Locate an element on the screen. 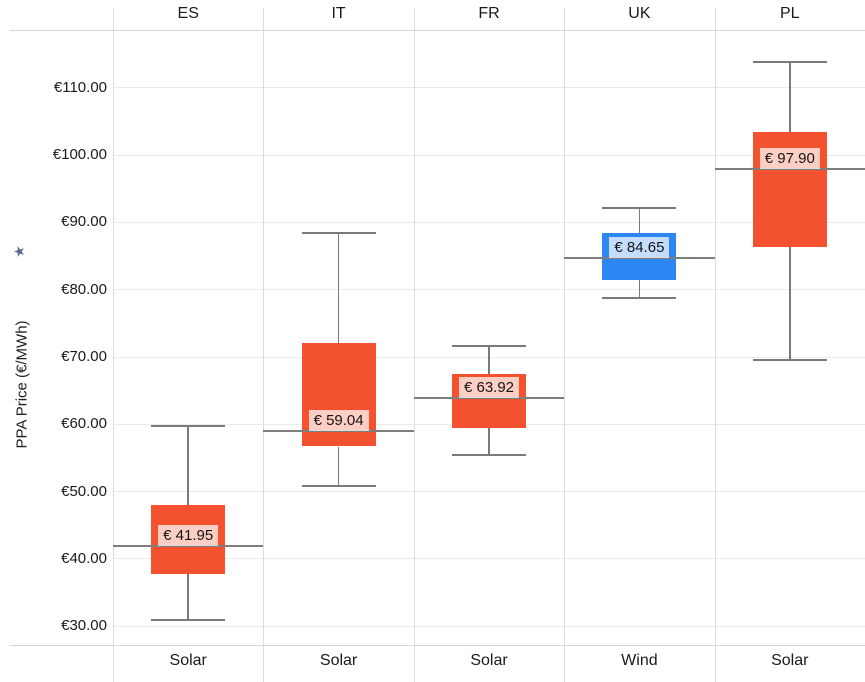  facet-header-label: ES is located at coordinates (188, 13).